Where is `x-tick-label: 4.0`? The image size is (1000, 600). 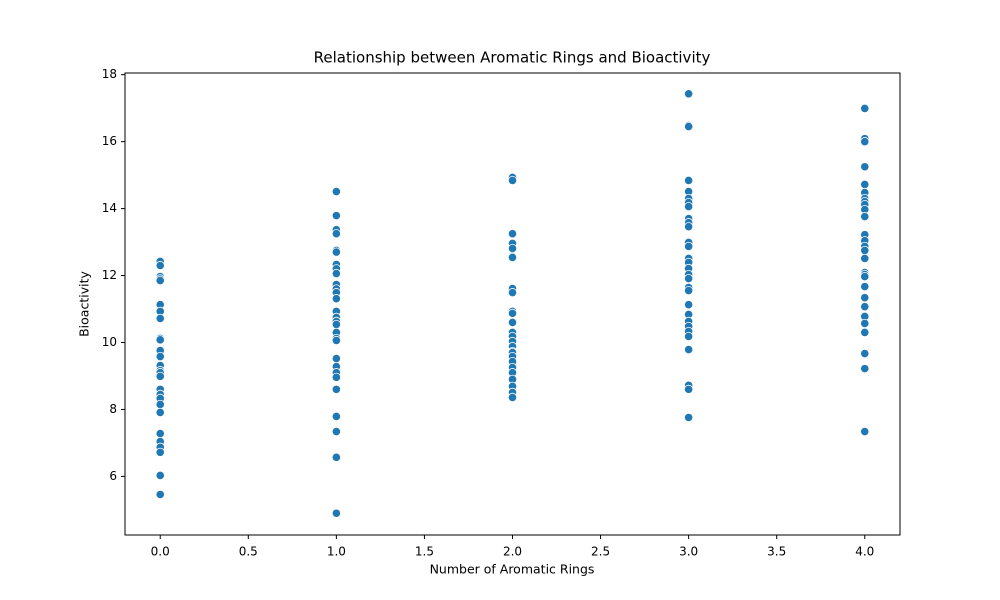 x-tick-label: 4.0 is located at coordinates (864, 552).